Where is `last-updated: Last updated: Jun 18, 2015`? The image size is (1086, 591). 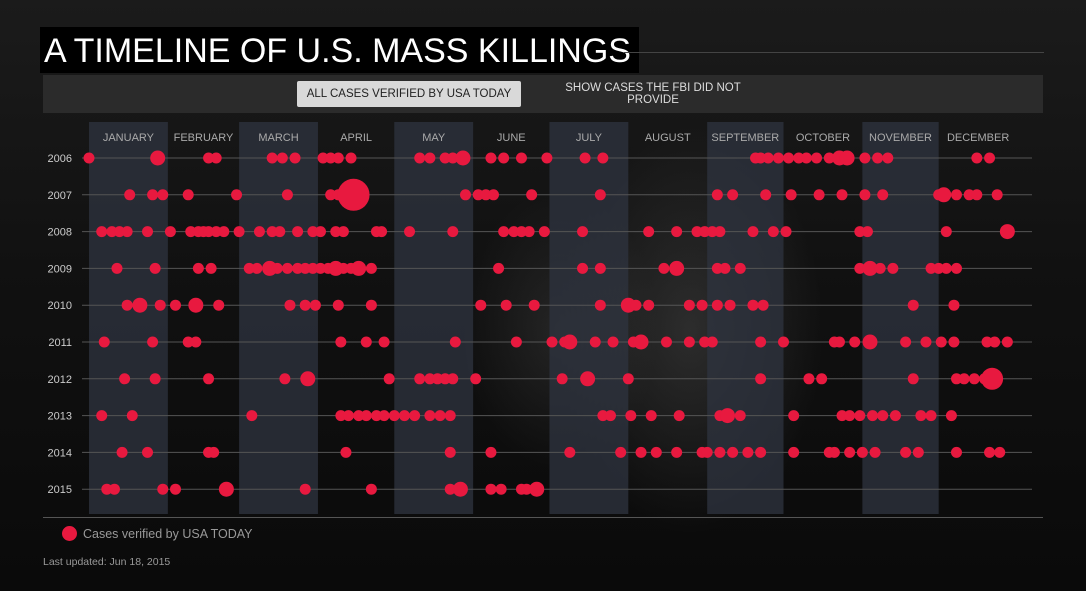
last-updated: Last updated: Jun 18, 2015 is located at coordinates (107, 562).